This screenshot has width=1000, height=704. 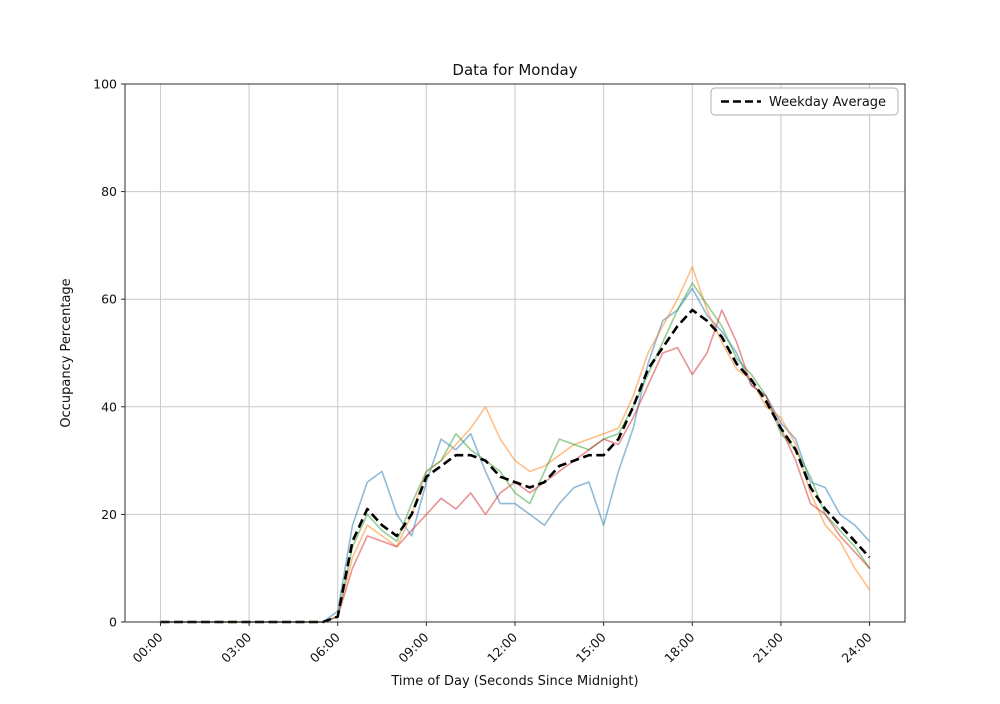 What do you see at coordinates (827, 102) in the screenshot?
I see `legend-label: Weekday Average` at bounding box center [827, 102].